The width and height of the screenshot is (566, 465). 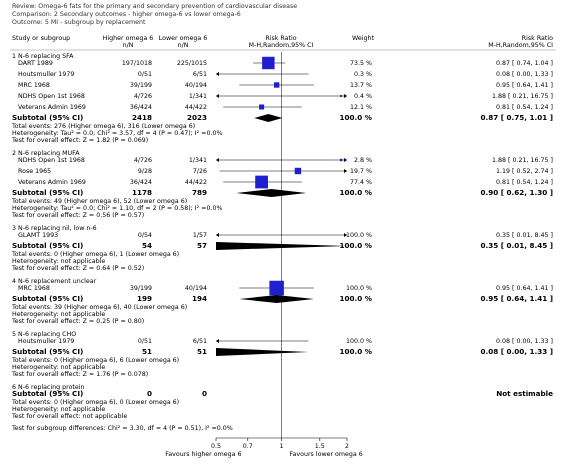 What do you see at coordinates (281, 446) in the screenshot?
I see `x-tick-label: 1` at bounding box center [281, 446].